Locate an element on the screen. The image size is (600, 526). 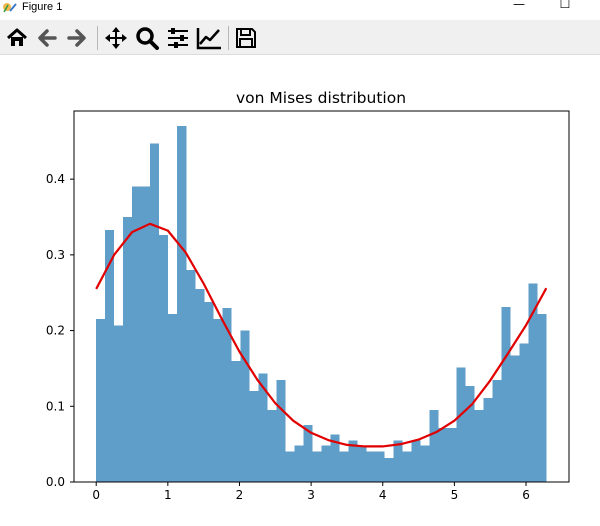
window-title: Figure 1 is located at coordinates (42, 7).